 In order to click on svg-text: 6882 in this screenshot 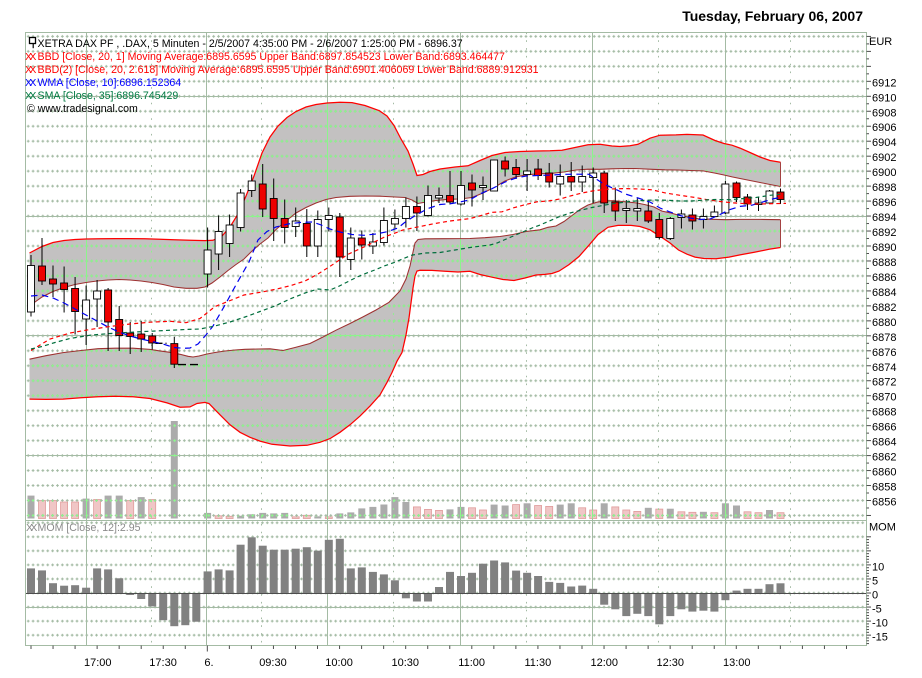, I will do `click(884, 308)`.